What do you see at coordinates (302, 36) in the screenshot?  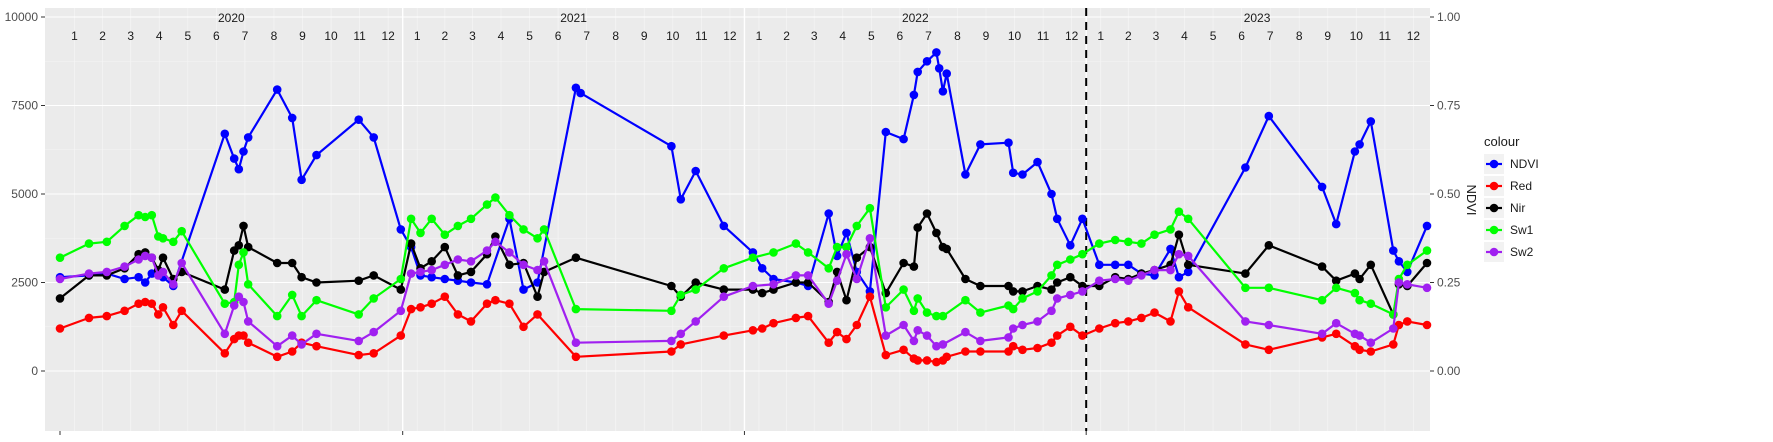 I see `month-label: 9` at bounding box center [302, 36].